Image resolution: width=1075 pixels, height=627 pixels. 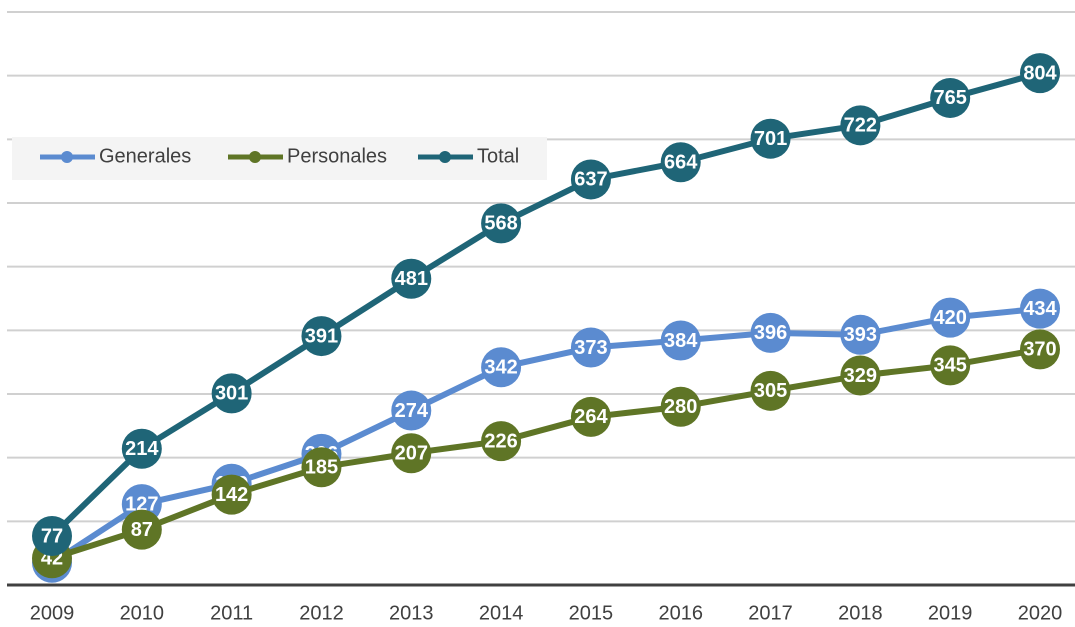 I want to click on data-label: 280, so click(x=680, y=407).